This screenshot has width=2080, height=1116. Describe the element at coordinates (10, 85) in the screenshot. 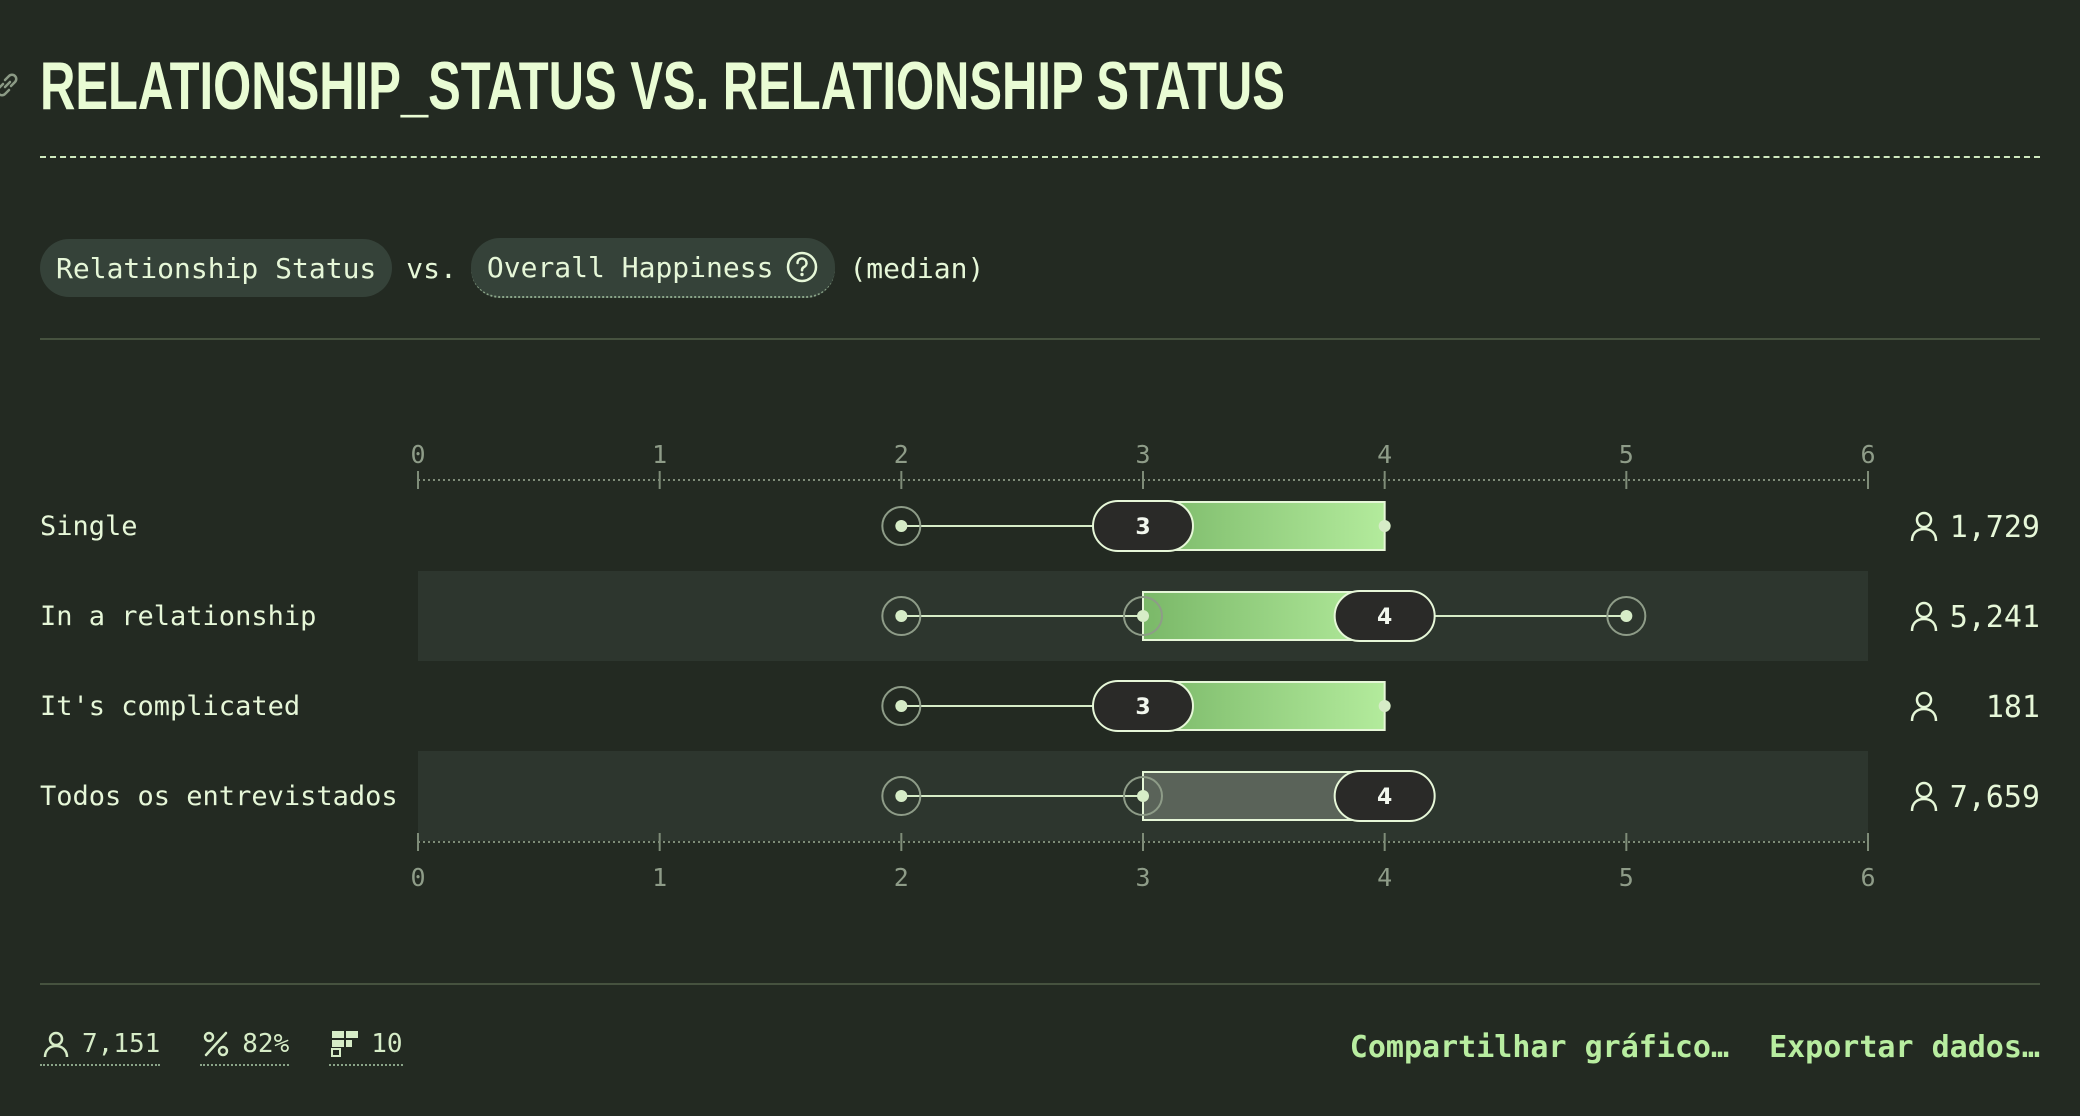

I see `link-icon` at that location.